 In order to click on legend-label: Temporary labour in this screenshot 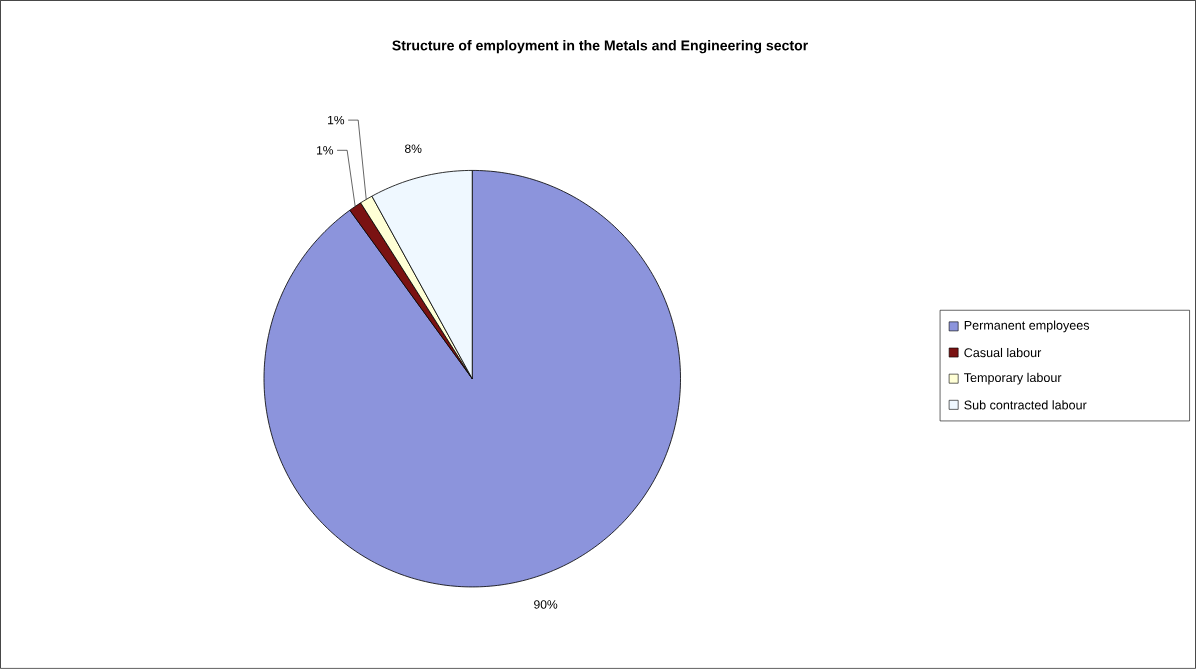, I will do `click(1013, 378)`.